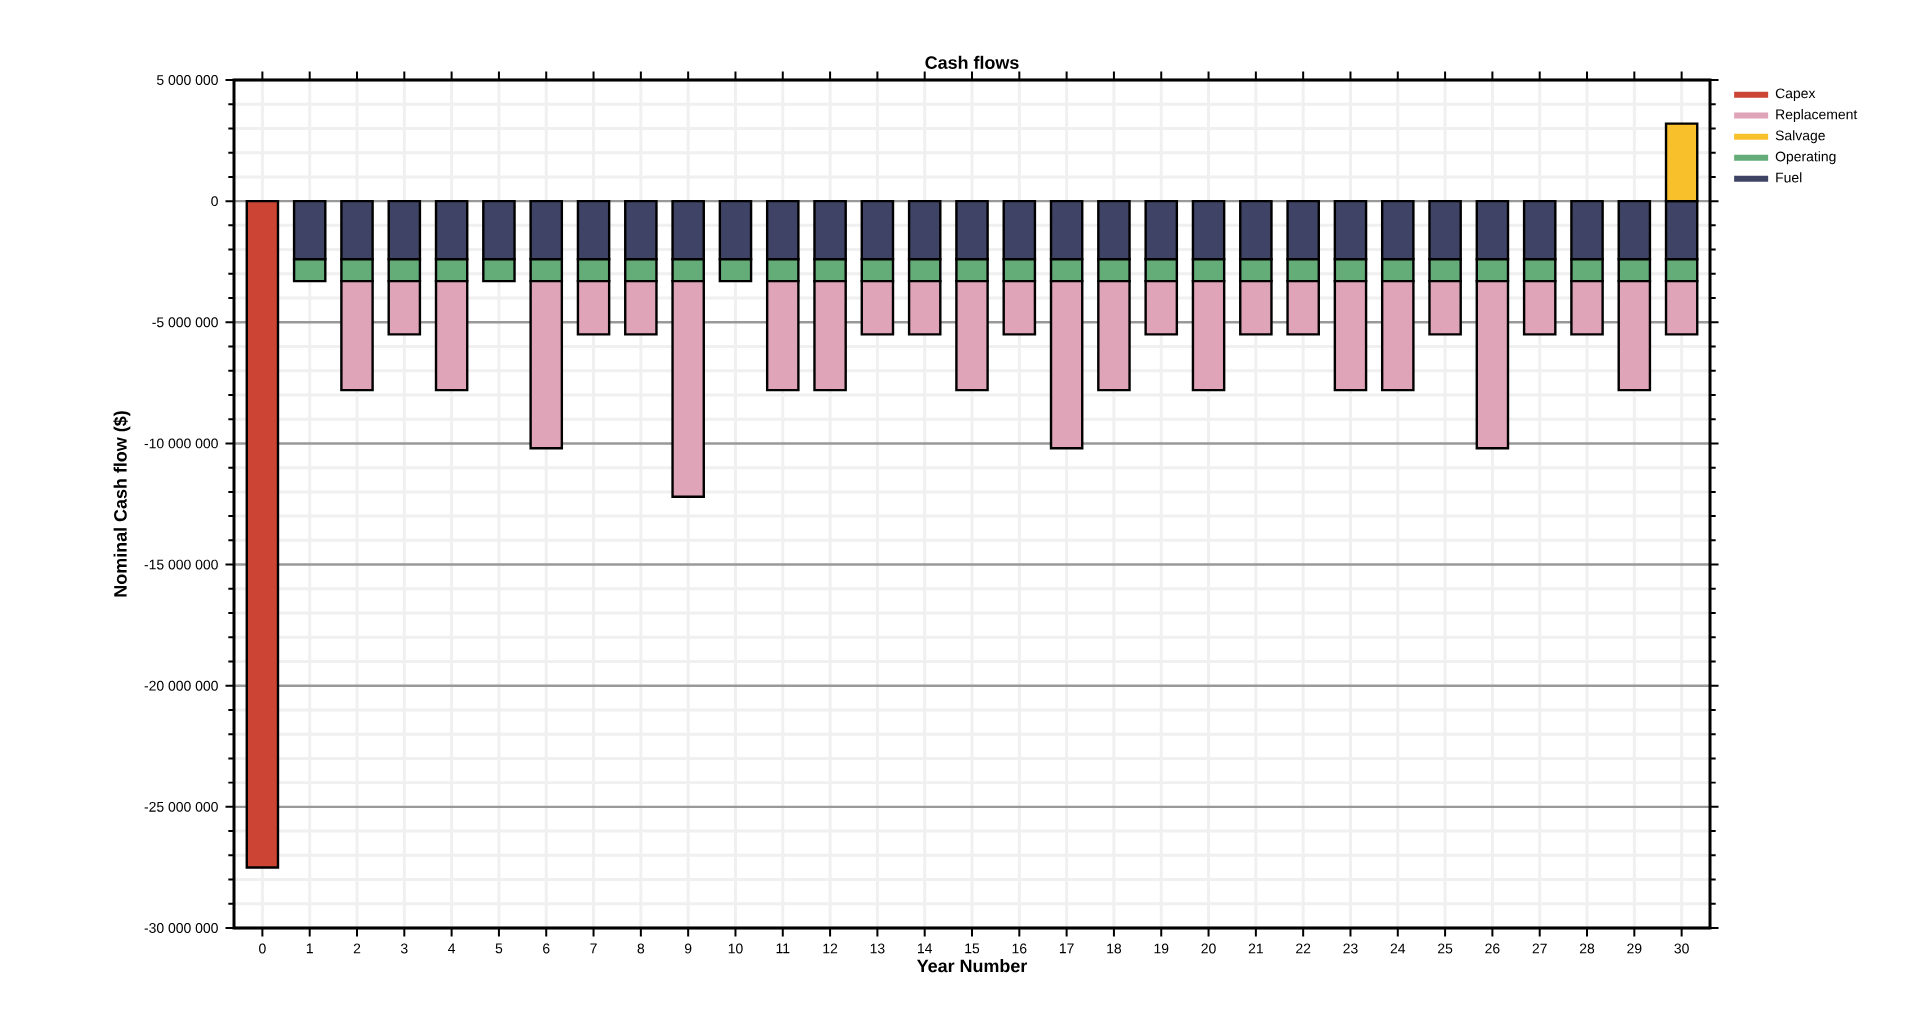  What do you see at coordinates (122, 504) in the screenshot?
I see `y-axis-title: Nominal Cash flow ($)` at bounding box center [122, 504].